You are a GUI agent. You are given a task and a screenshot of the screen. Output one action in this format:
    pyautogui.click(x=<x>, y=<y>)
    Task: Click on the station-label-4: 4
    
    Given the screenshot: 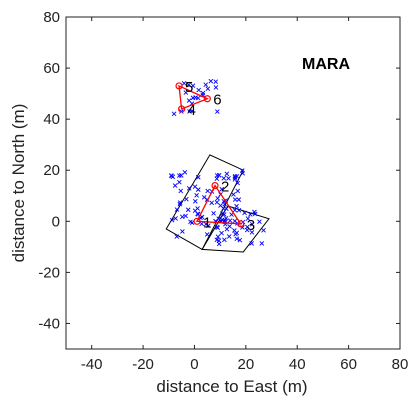 What is the action you would take?
    pyautogui.click(x=192, y=110)
    